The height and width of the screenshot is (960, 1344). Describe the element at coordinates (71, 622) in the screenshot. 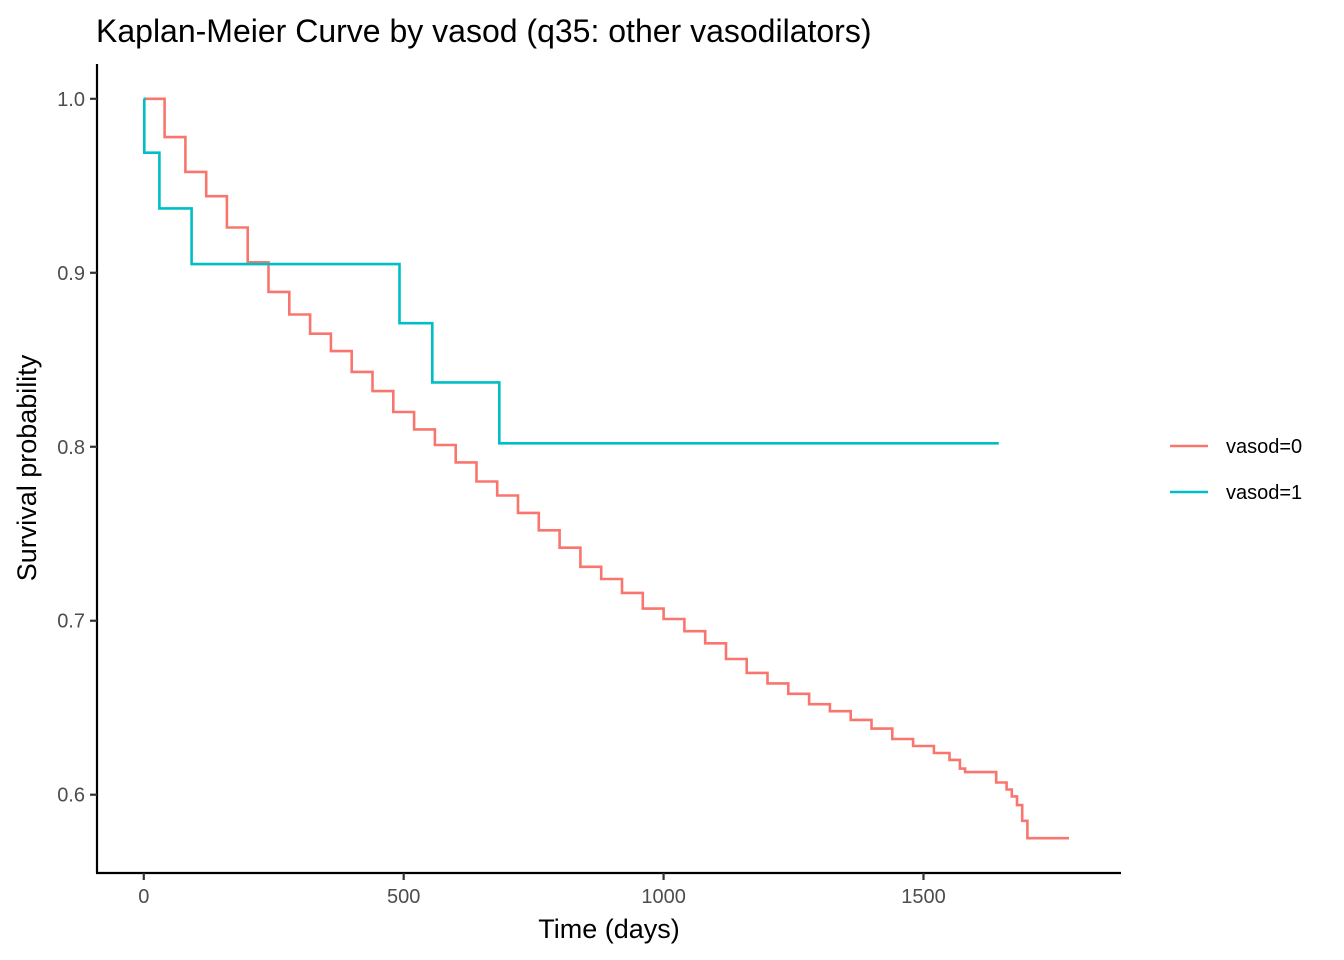

I see `y-tick-label: 0.7` at that location.